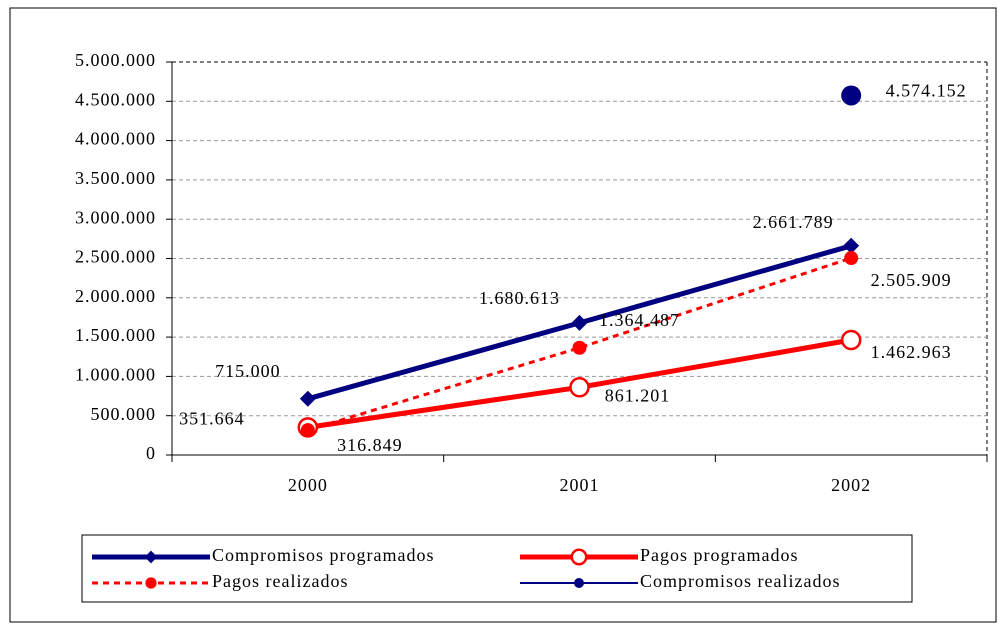 Image resolution: width=999 pixels, height=624 pixels. What do you see at coordinates (911, 352) in the screenshot?
I see `data-label: 1.462.963` at bounding box center [911, 352].